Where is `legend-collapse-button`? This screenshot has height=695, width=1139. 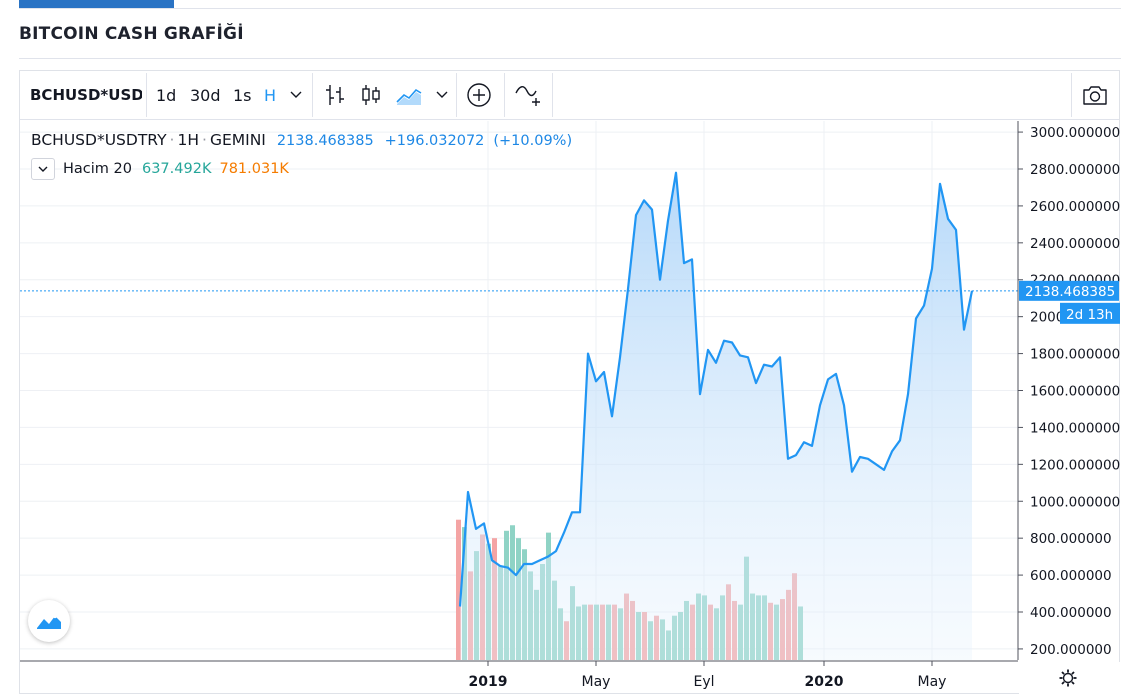 legend-collapse-button is located at coordinates (43, 169).